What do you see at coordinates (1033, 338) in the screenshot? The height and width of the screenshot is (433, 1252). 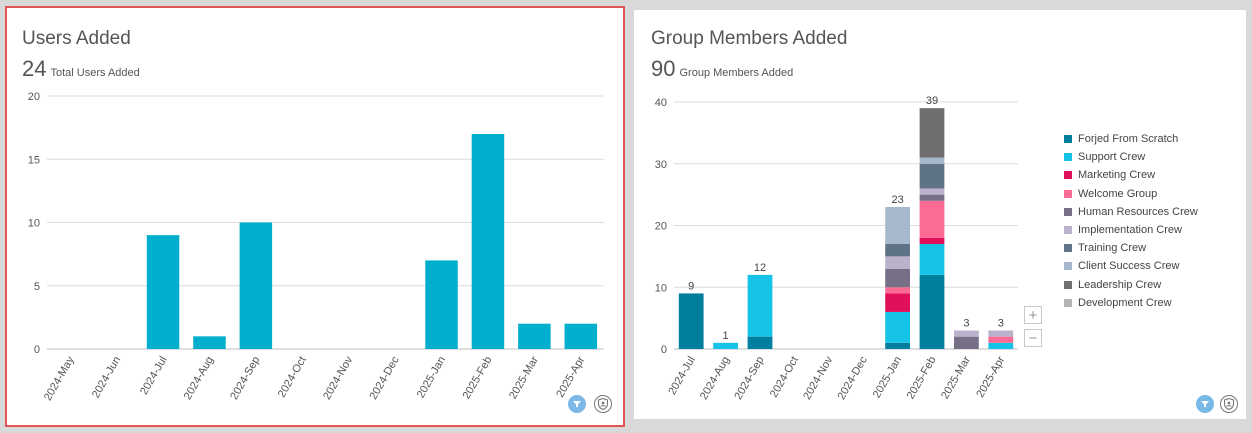 I see `zoom-out-button: −` at bounding box center [1033, 338].